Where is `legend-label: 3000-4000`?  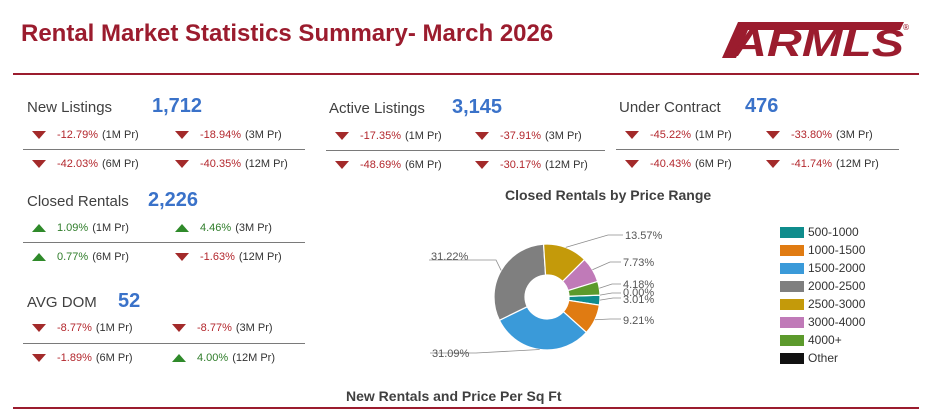 legend-label: 3000-4000 is located at coordinates (837, 322).